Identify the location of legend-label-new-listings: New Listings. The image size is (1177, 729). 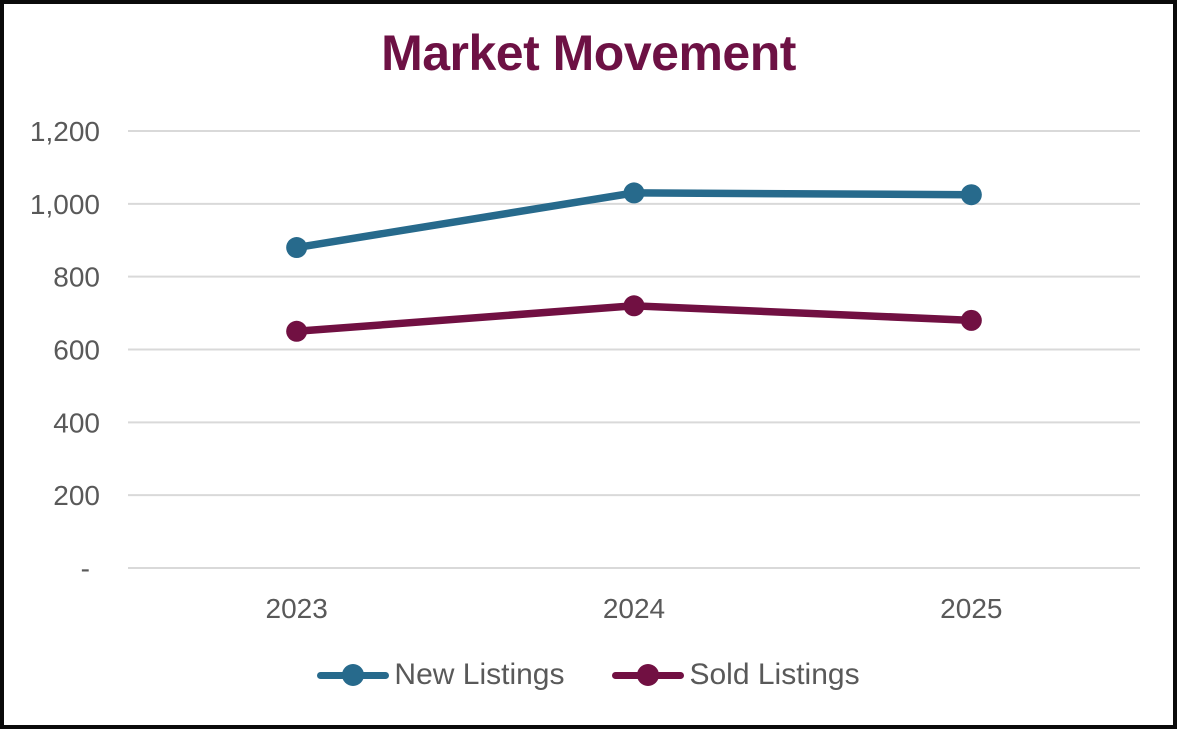
(479, 674).